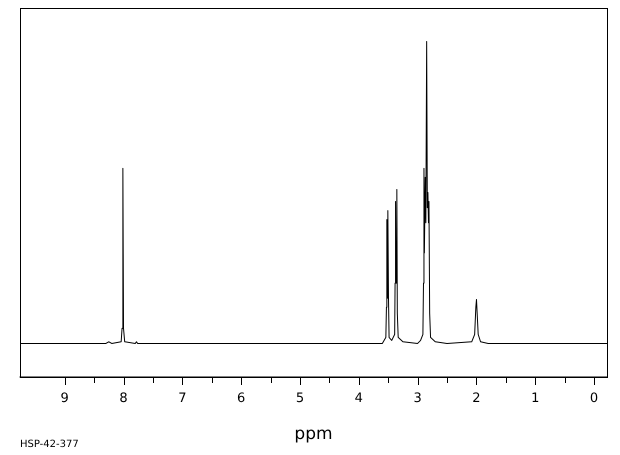  What do you see at coordinates (535, 398) in the screenshot?
I see `x-tick-label: 1` at bounding box center [535, 398].